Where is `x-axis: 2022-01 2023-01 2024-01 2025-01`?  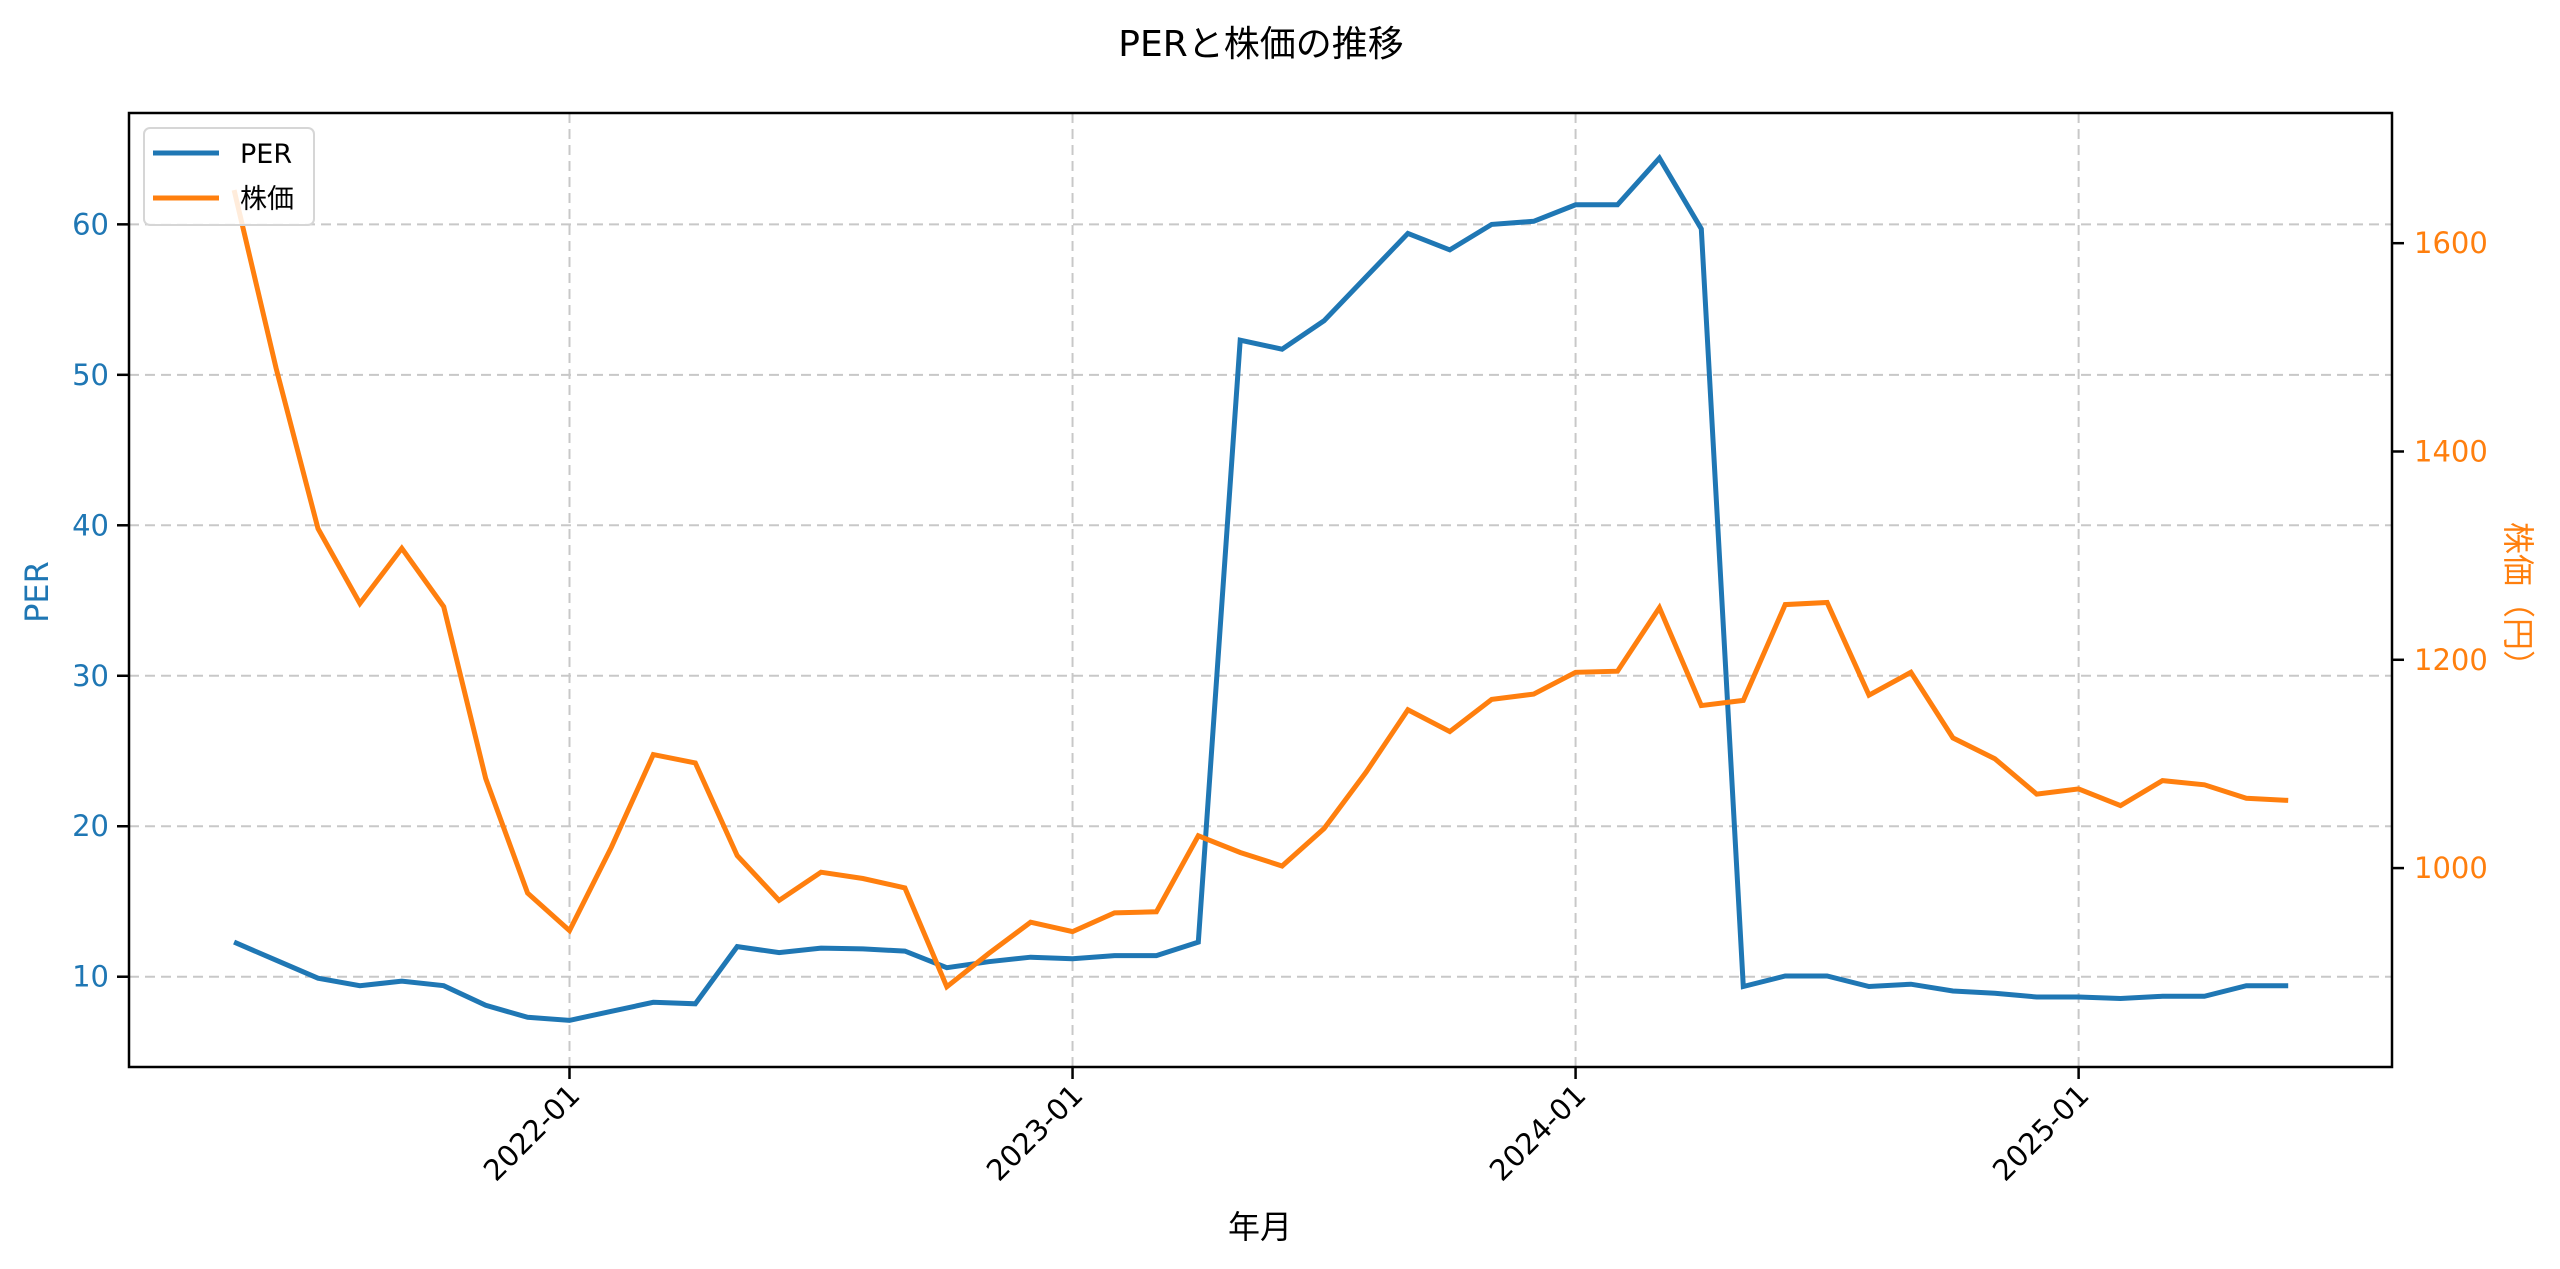 x-axis: 2022-01 2023-01 2024-01 2025-01 is located at coordinates (1286, 1127).